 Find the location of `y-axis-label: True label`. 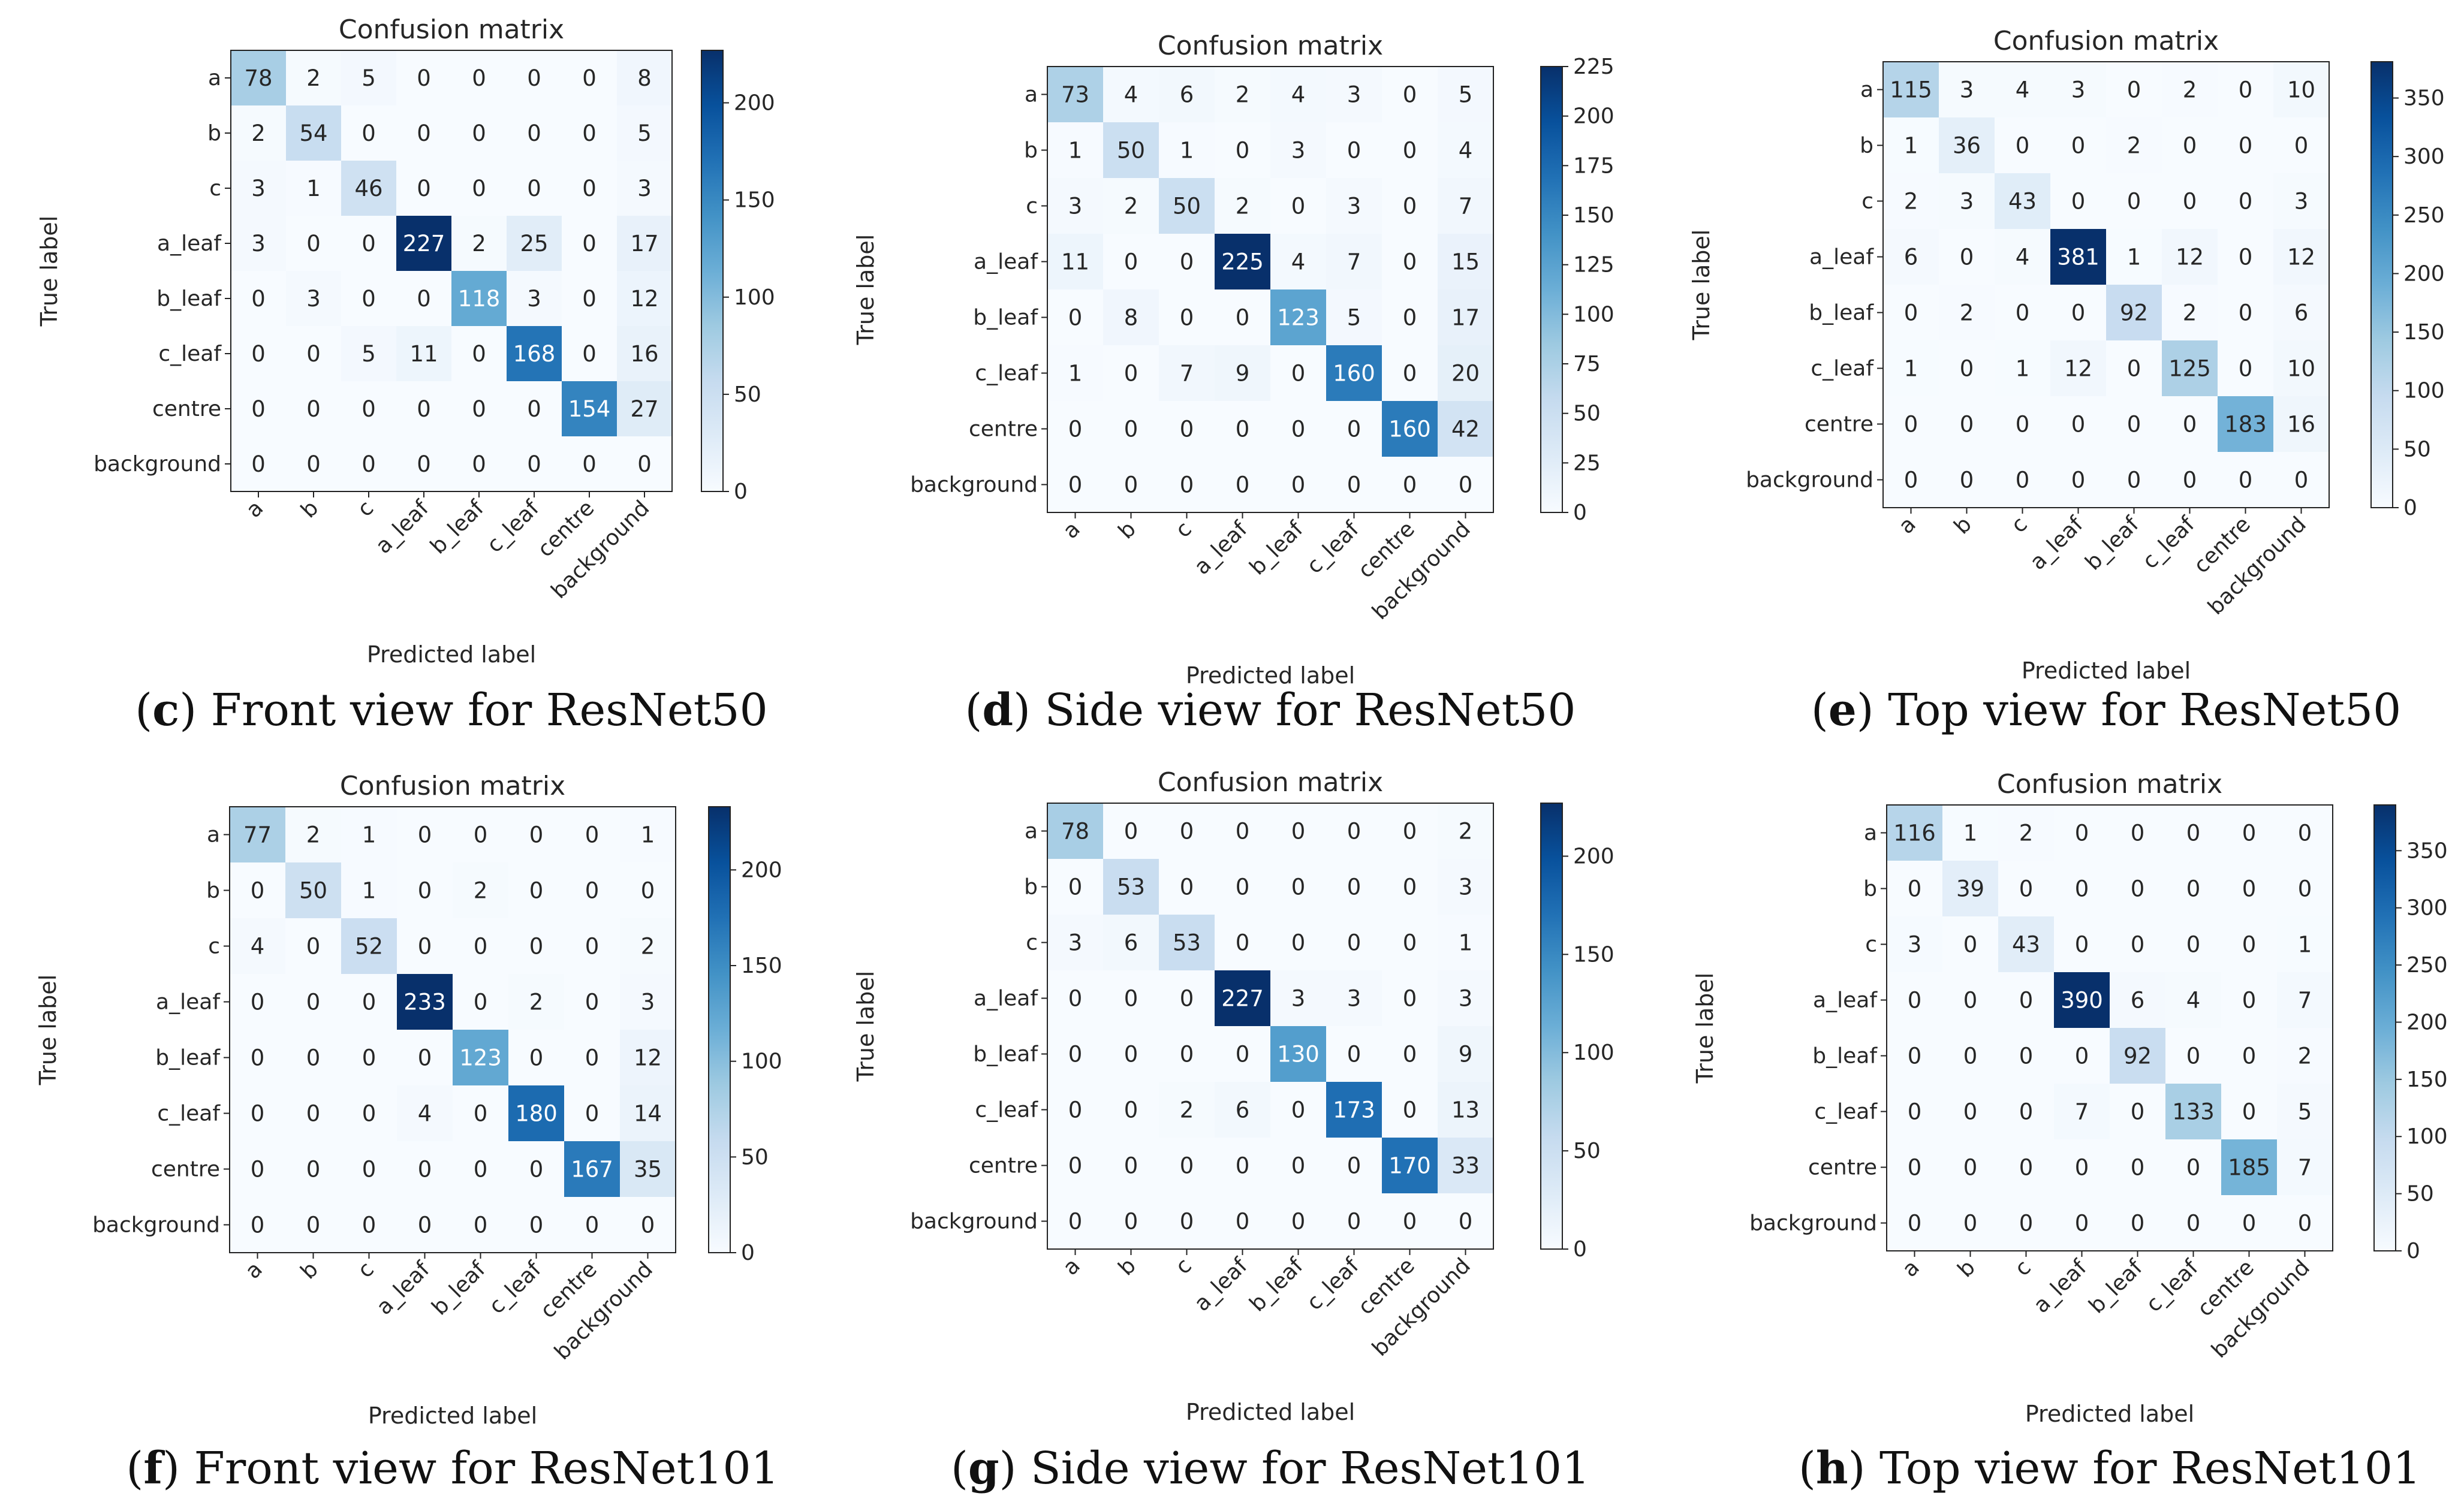

y-axis-label: True label is located at coordinates (1705, 1028).